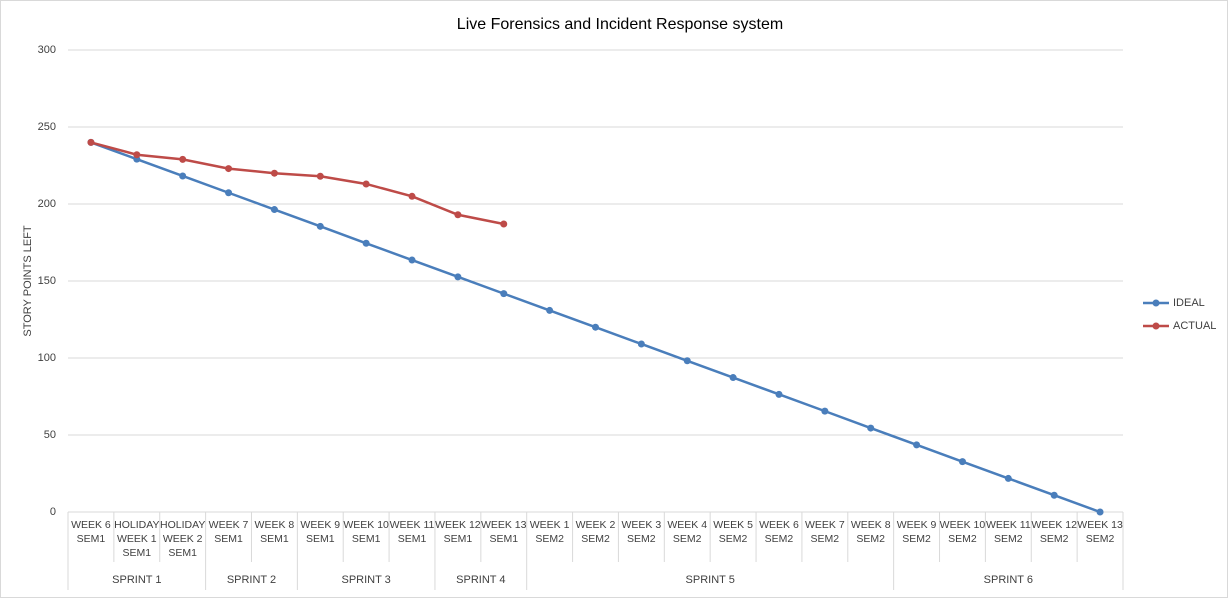  Describe the element at coordinates (687, 532) in the screenshot. I see `x-tick-label: WEEK 4 SEM2` at that location.